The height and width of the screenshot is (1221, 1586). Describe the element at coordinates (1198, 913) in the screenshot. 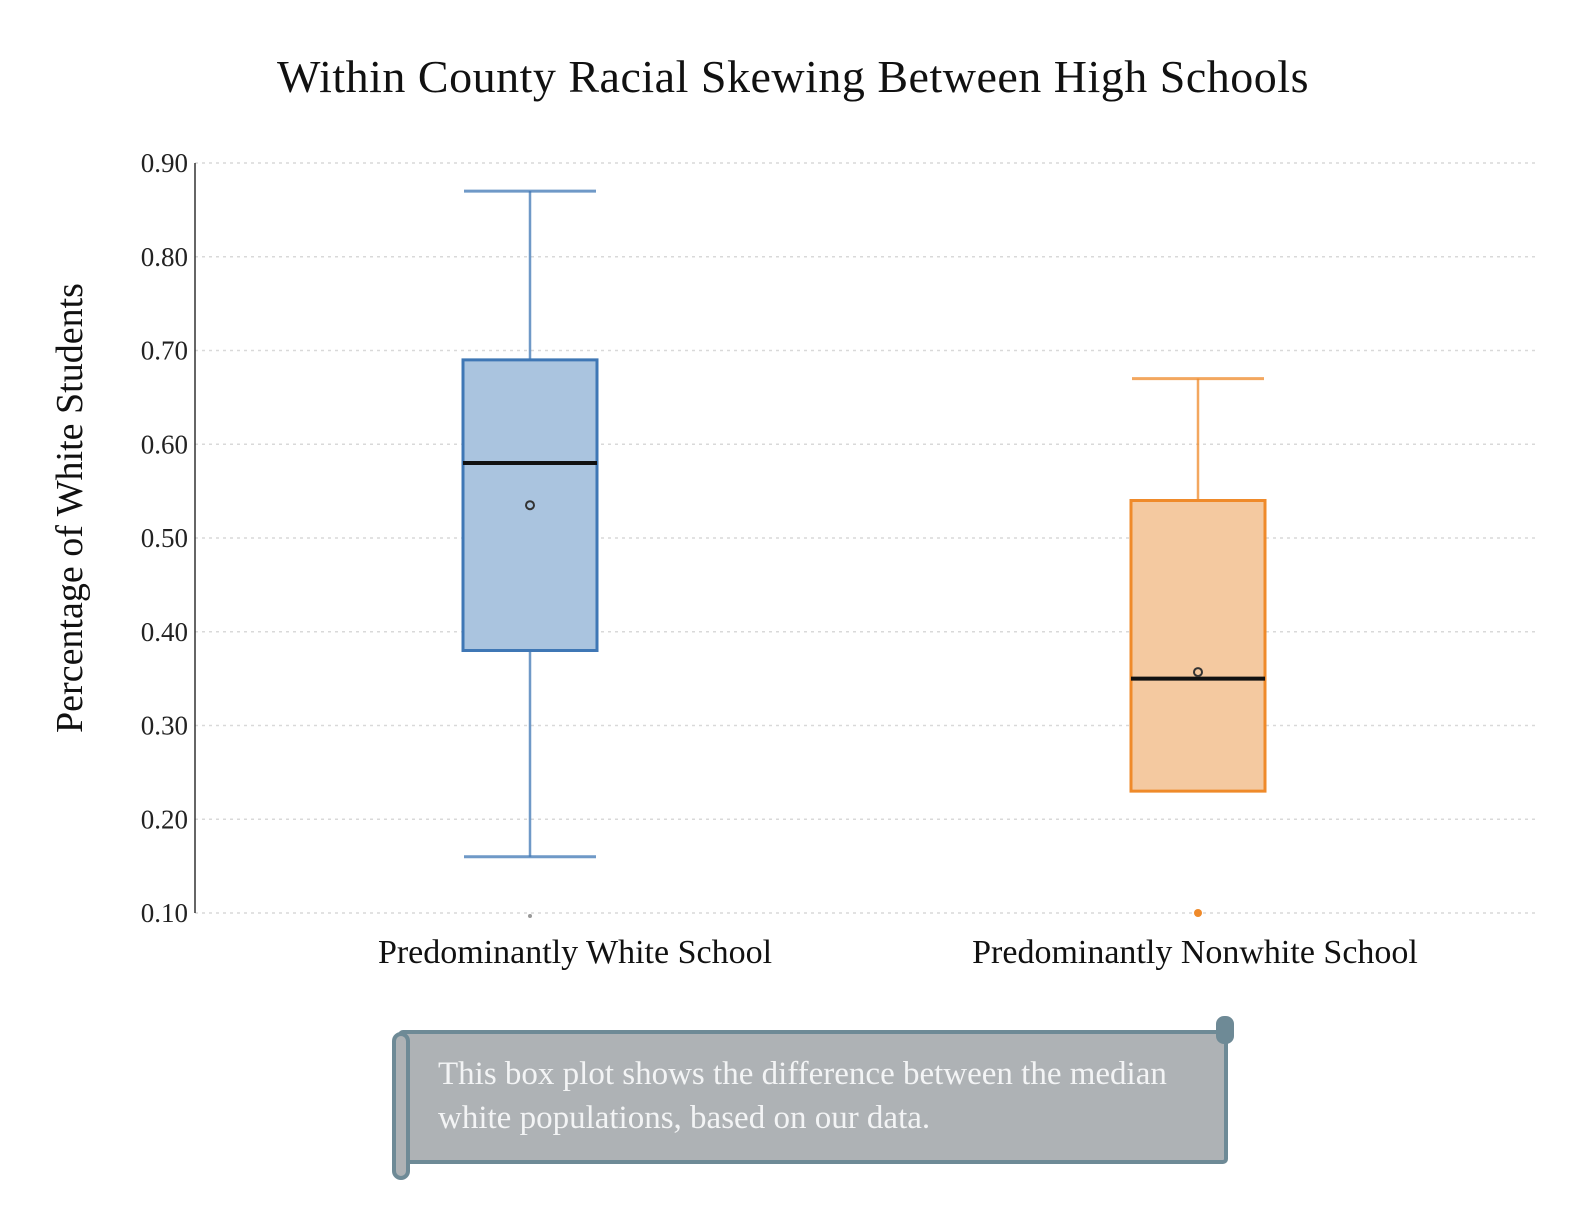

I see `outlier-point` at that location.